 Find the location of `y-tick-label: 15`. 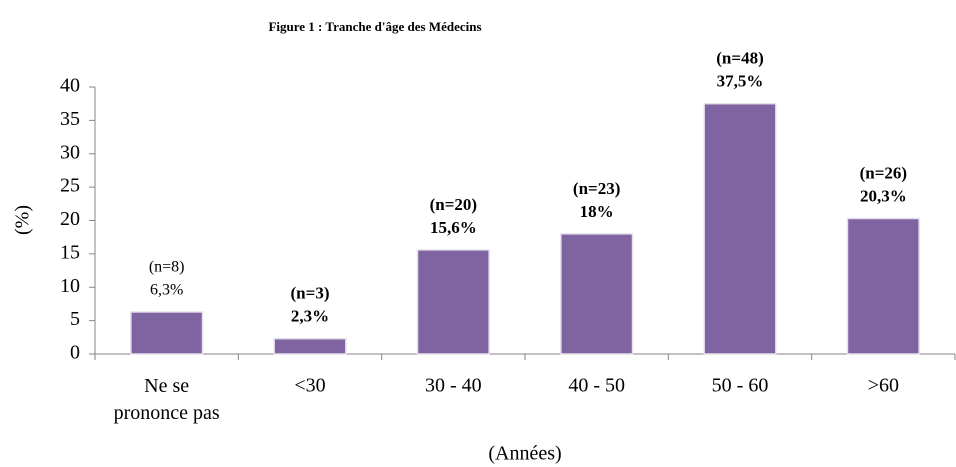

y-tick-label: 15 is located at coordinates (70, 252).